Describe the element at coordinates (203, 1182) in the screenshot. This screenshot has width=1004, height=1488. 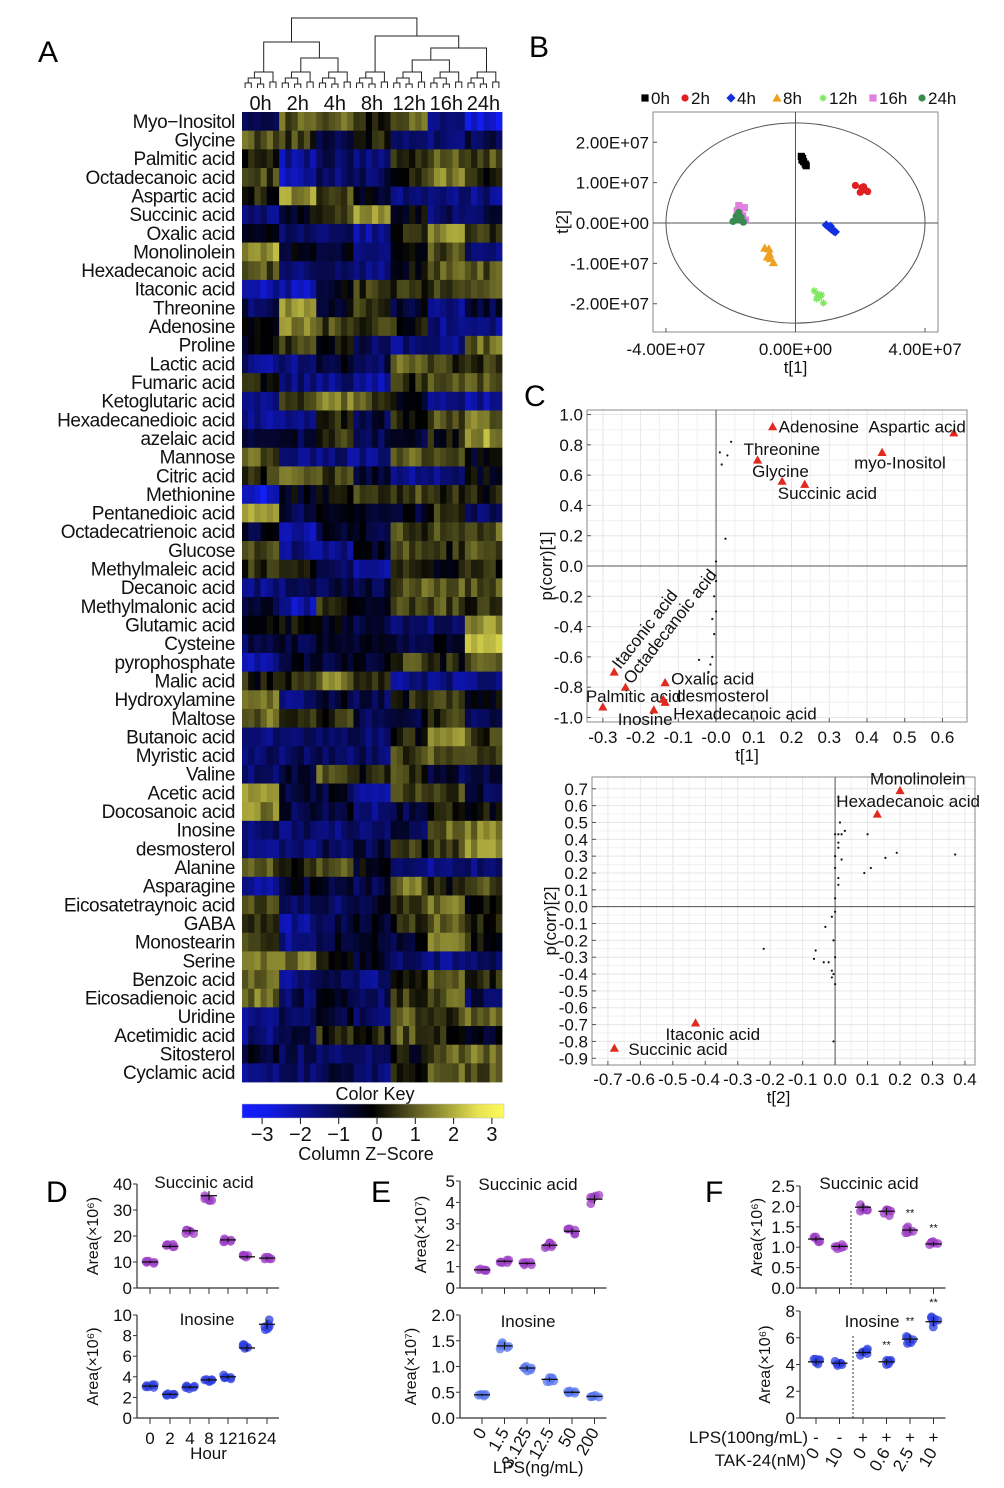
I see `plot-title: Succinic acid` at that location.